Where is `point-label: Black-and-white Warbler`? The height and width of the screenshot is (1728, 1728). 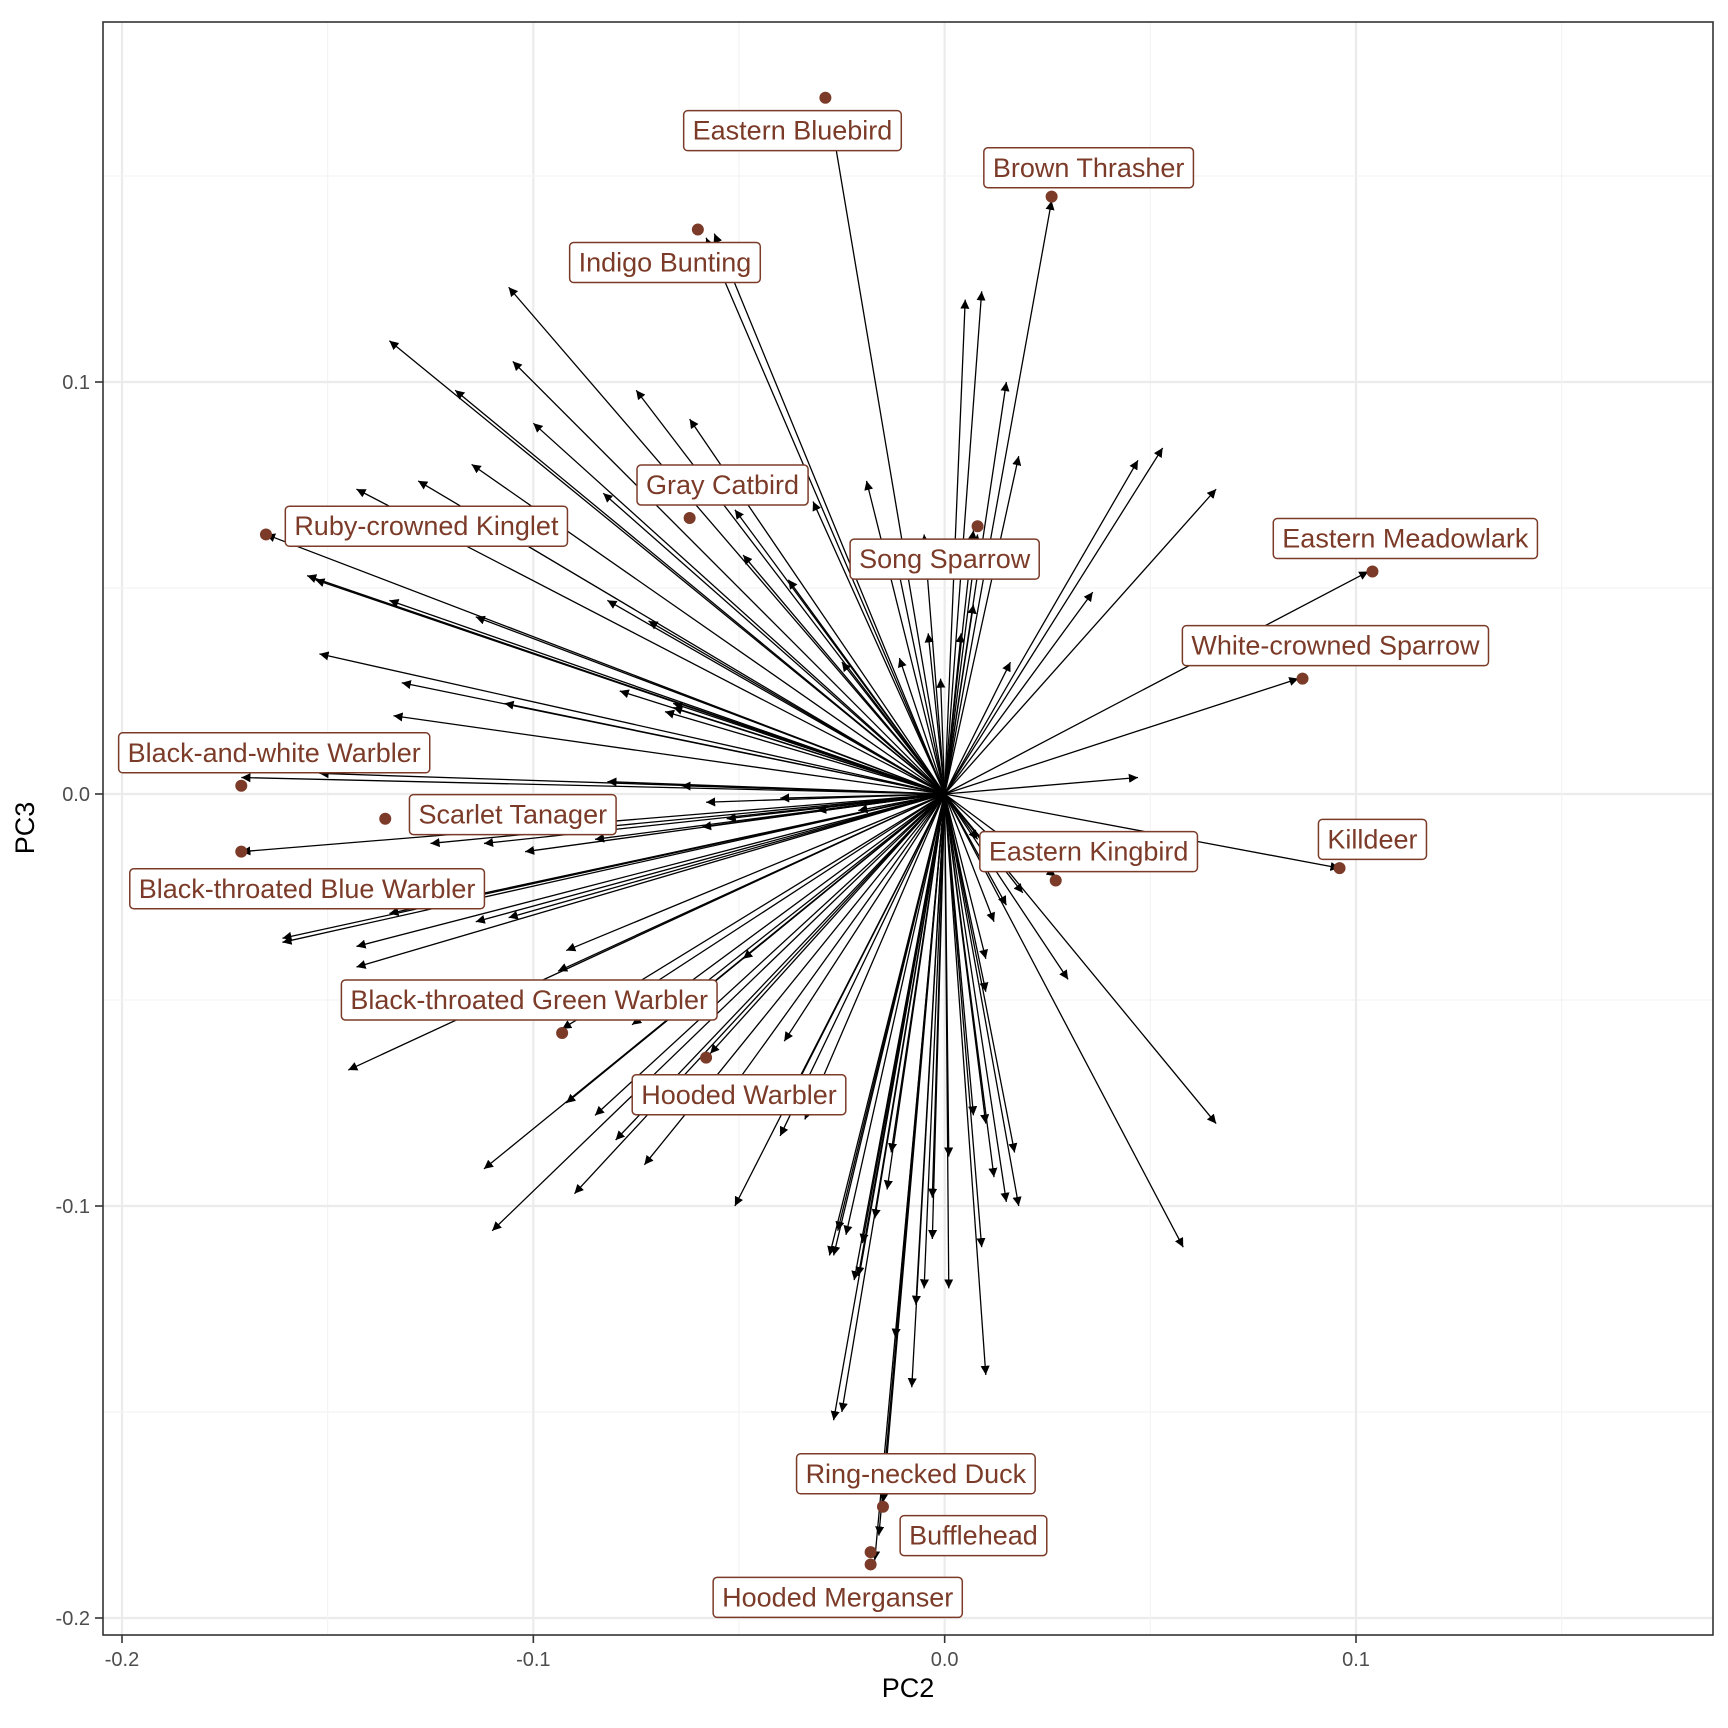
point-label: Black-and-white Warbler is located at coordinates (274, 753).